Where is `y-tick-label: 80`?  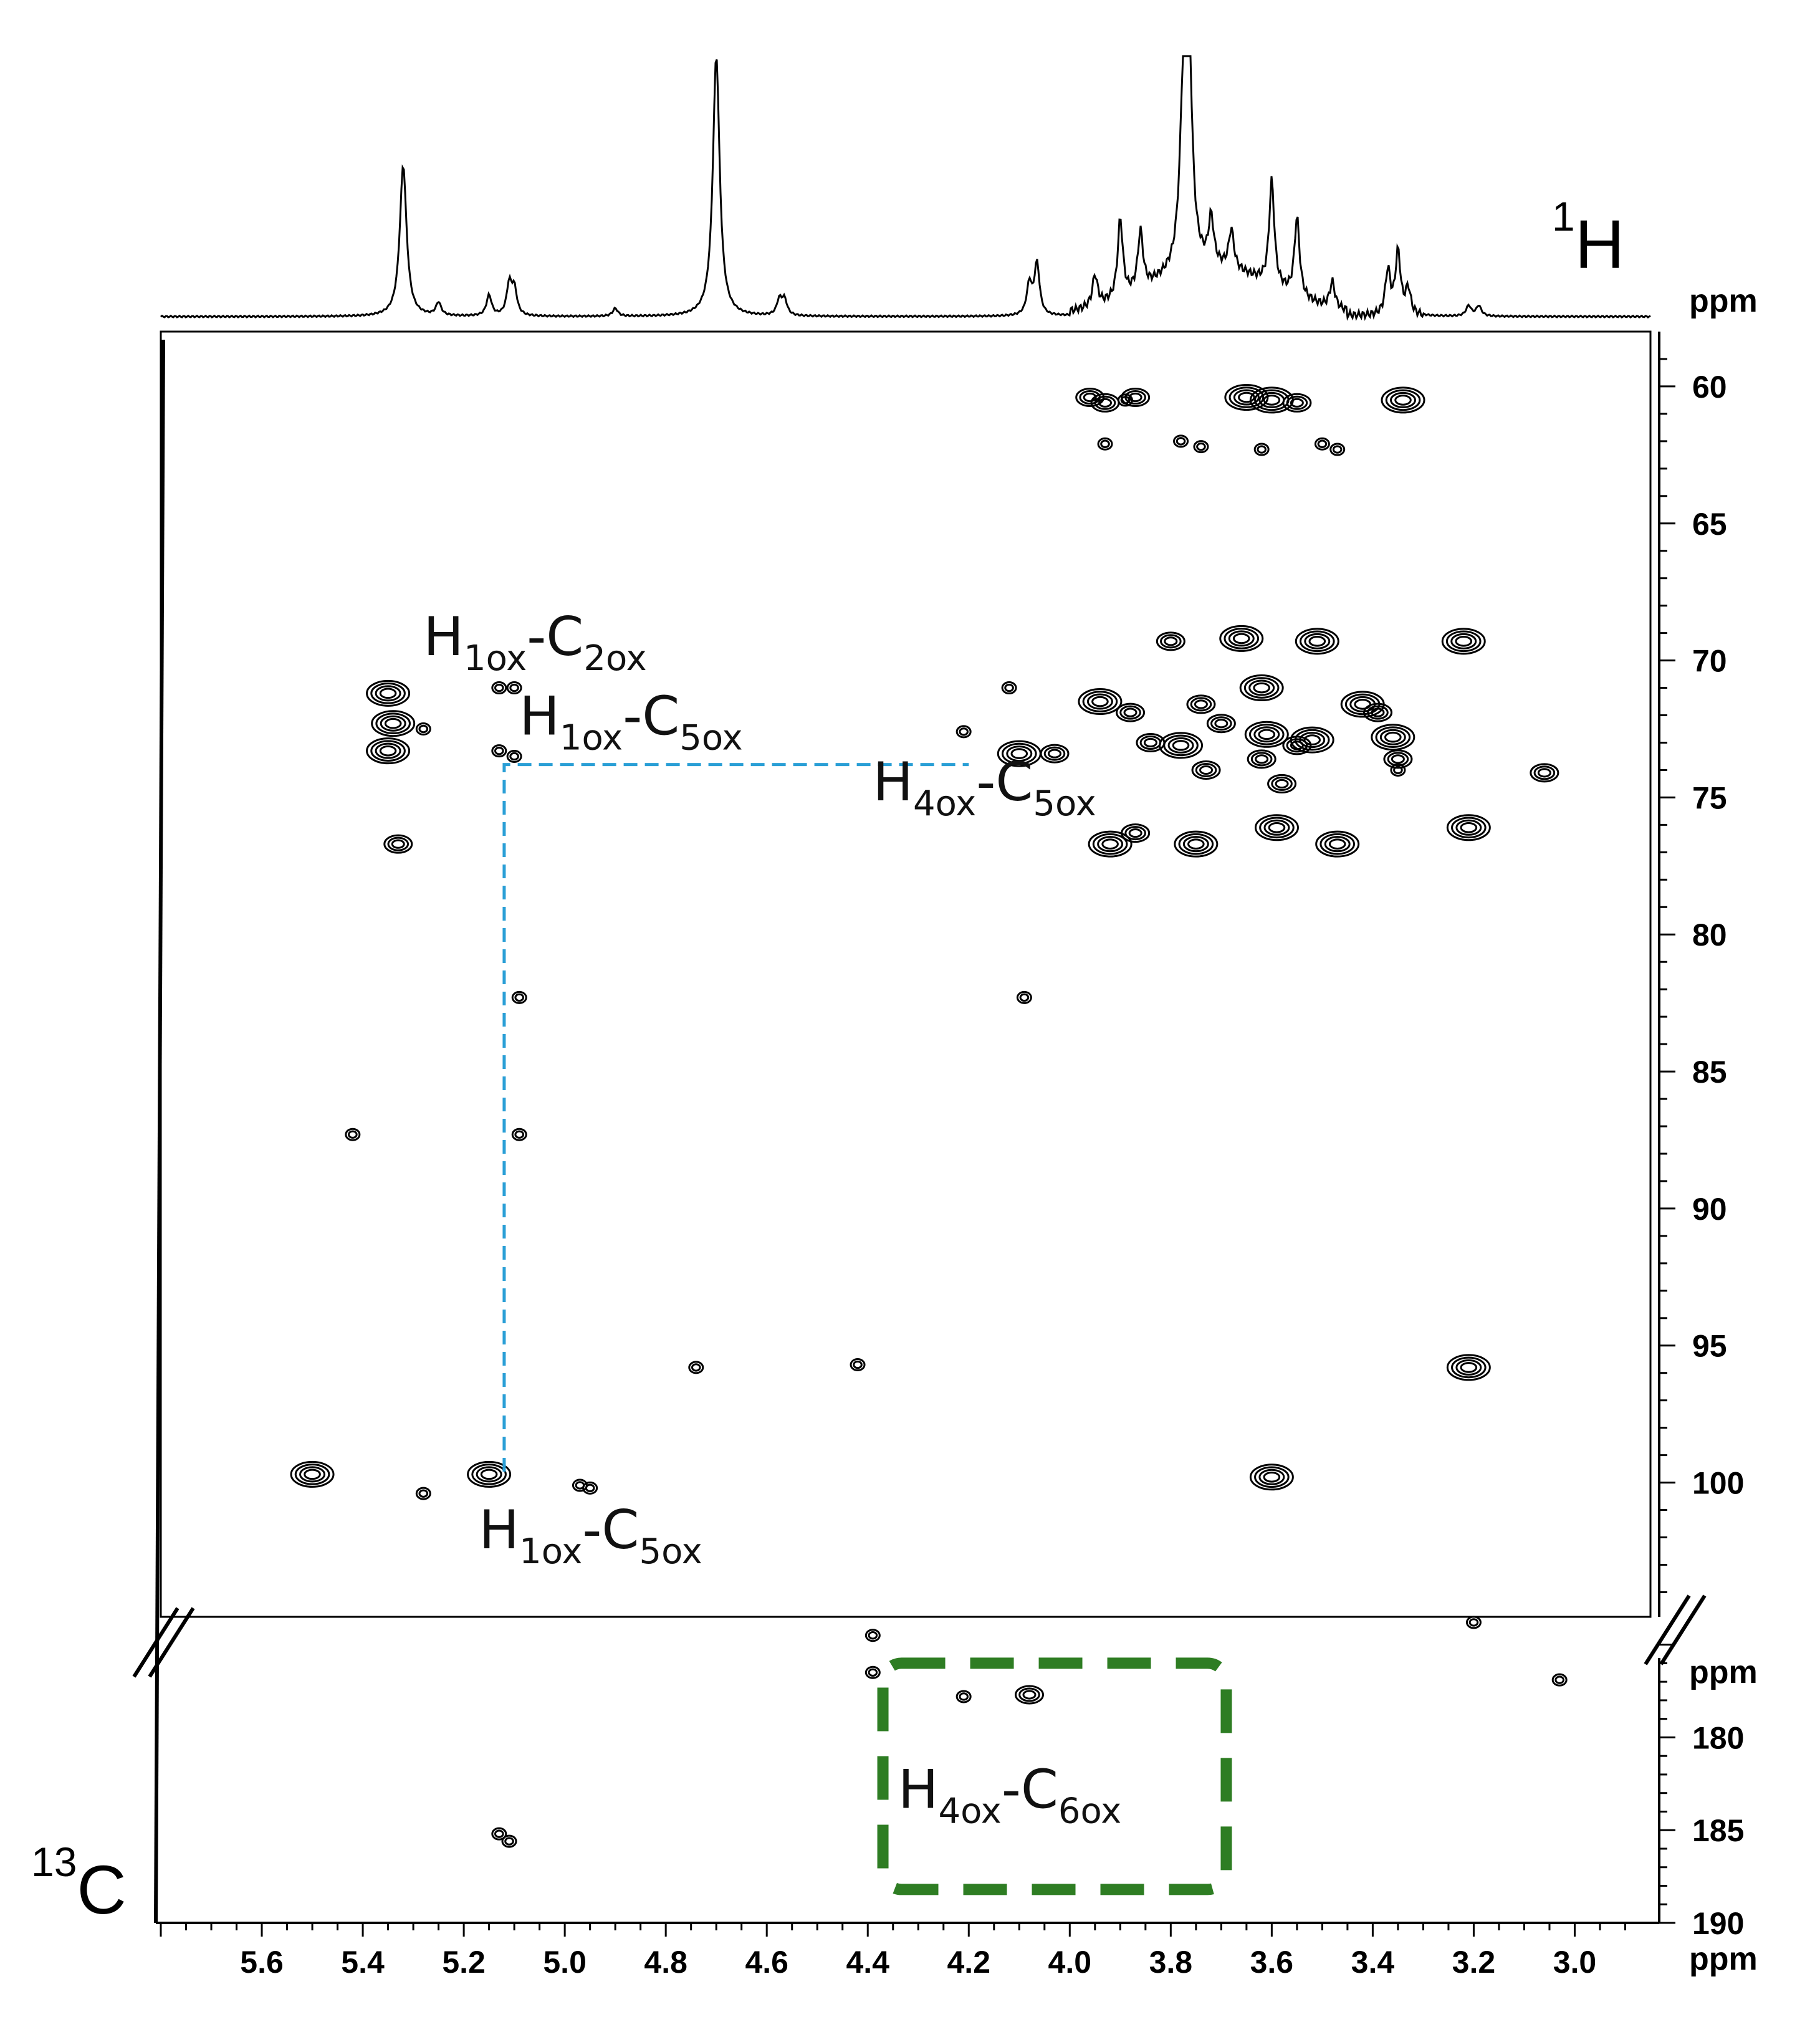 y-tick-label: 80 is located at coordinates (1710, 934).